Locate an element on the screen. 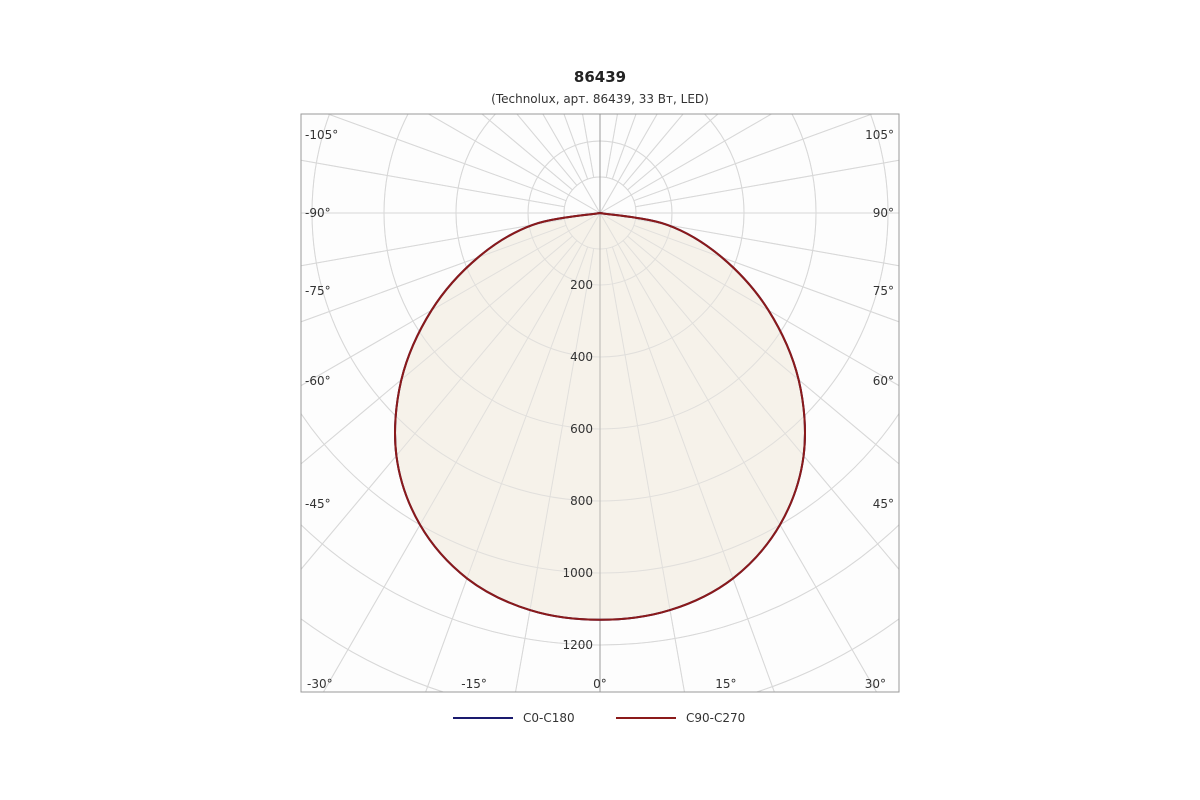 This screenshot has height=800, width=1200. angle-label: -15° is located at coordinates (474, 684).